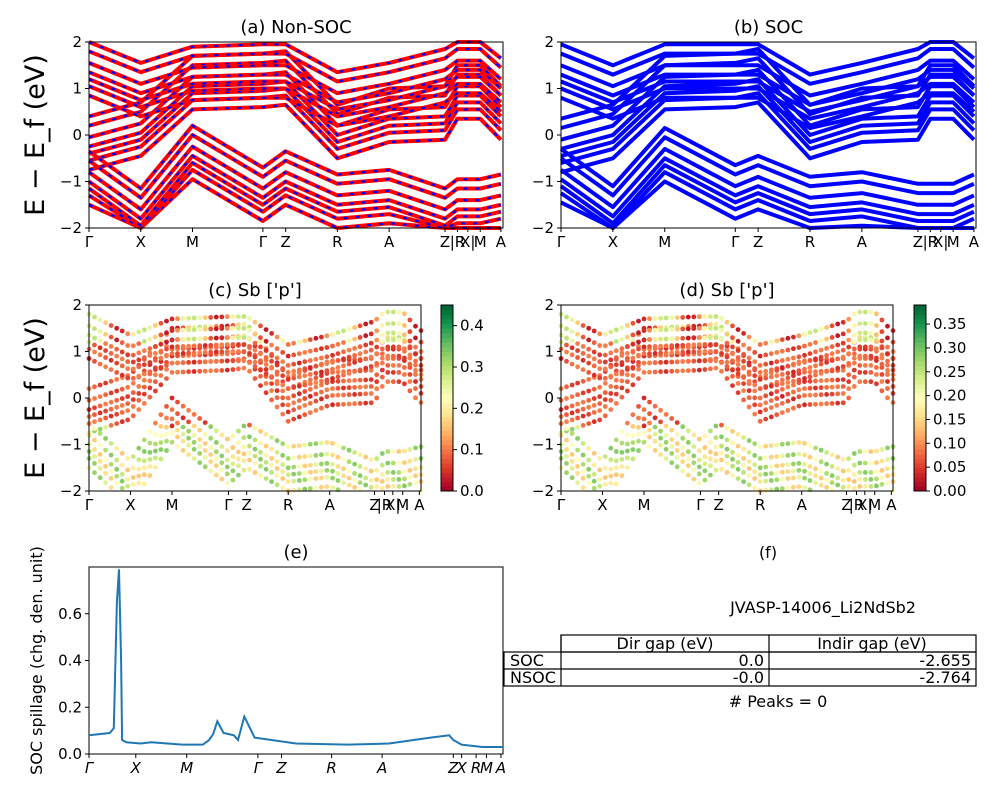 This screenshot has height=800, width=1000. I want to click on band-line, so click(768, 84).